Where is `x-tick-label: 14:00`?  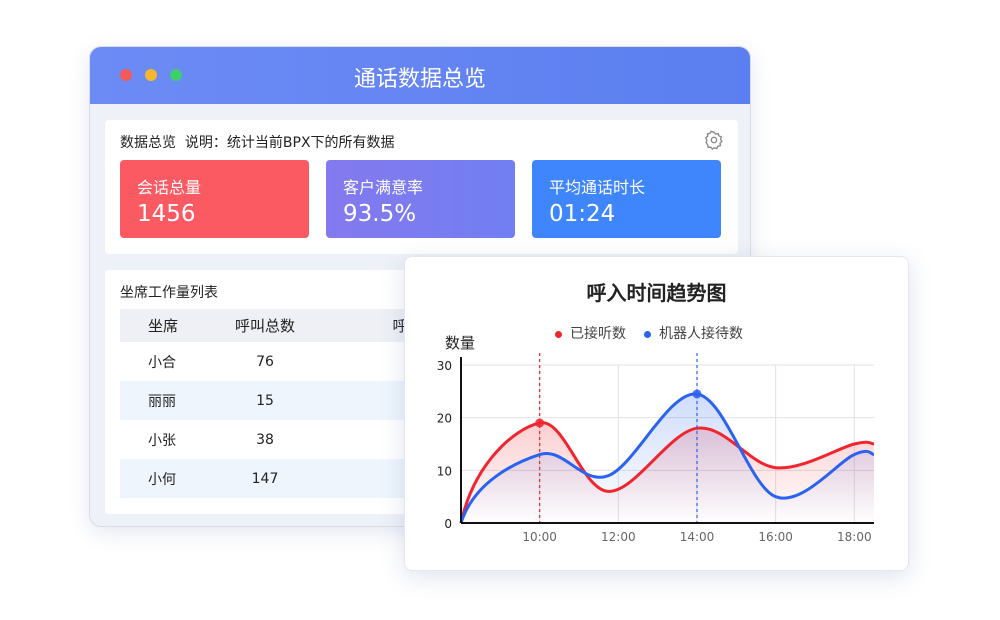 x-tick-label: 14:00 is located at coordinates (697, 537).